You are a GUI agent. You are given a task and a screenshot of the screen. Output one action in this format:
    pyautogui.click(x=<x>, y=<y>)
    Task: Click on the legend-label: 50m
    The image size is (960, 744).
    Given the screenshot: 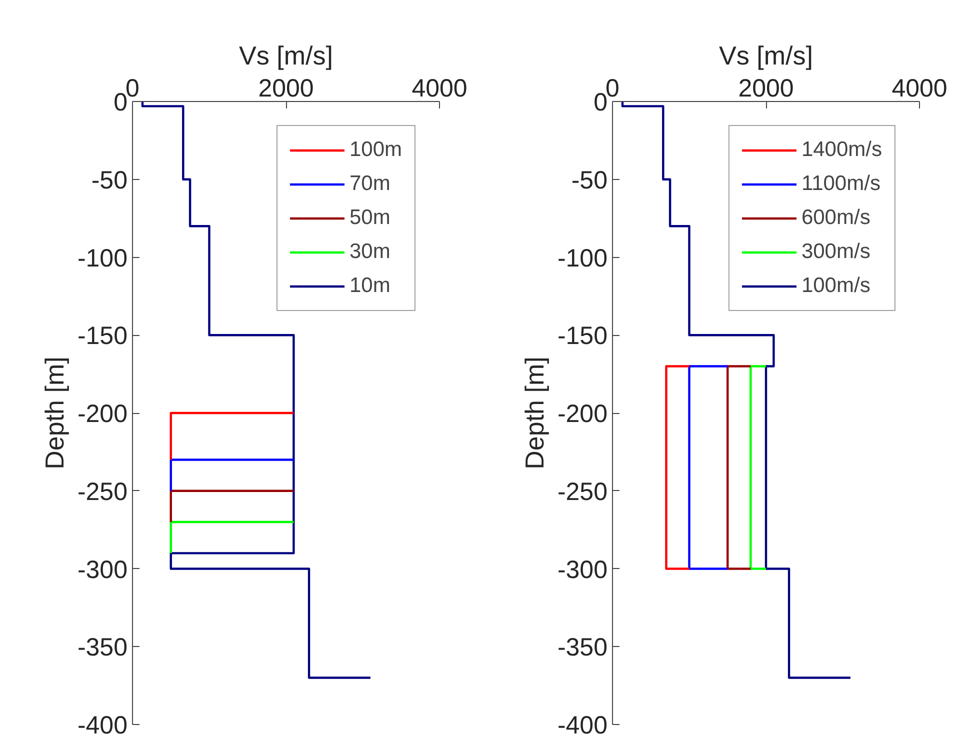 What is the action you would take?
    pyautogui.click(x=369, y=218)
    